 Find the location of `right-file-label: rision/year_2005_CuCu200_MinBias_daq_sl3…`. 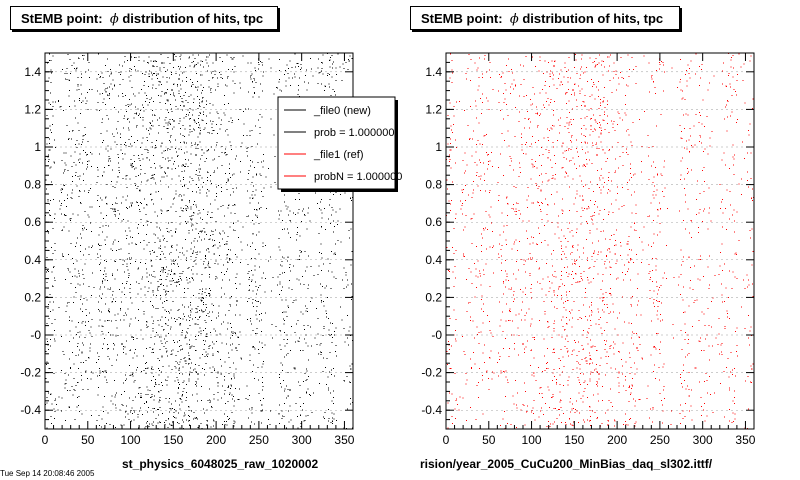

right-file-label: rision/year_2005_CuCu200_MinBias_daq_sl3… is located at coordinates (566, 464).